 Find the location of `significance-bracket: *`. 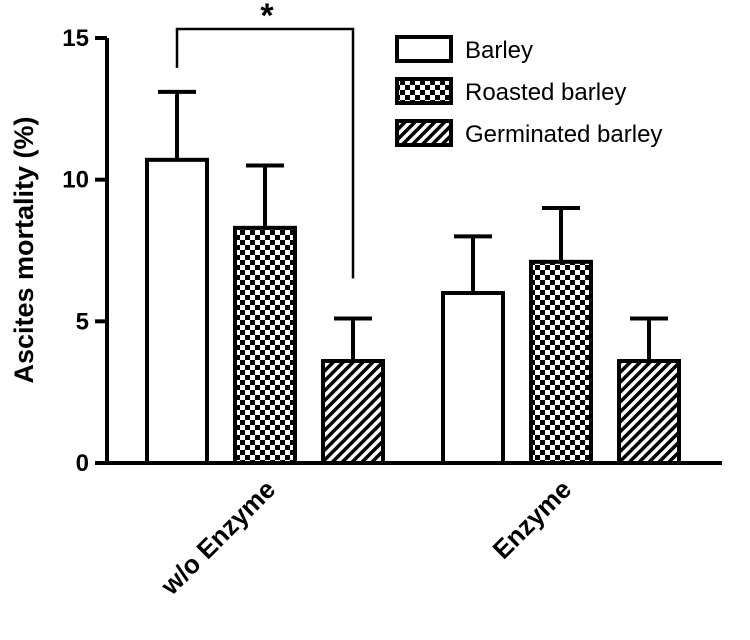

significance-bracket: * is located at coordinates (265, 139).